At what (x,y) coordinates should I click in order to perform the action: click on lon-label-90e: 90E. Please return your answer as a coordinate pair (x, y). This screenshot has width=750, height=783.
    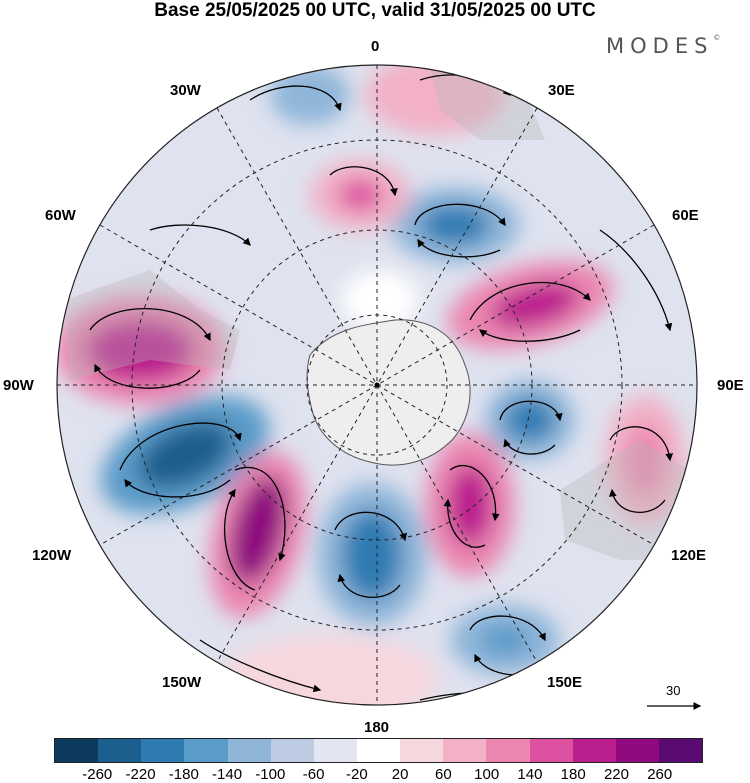
    Looking at the image, I should click on (730, 385).